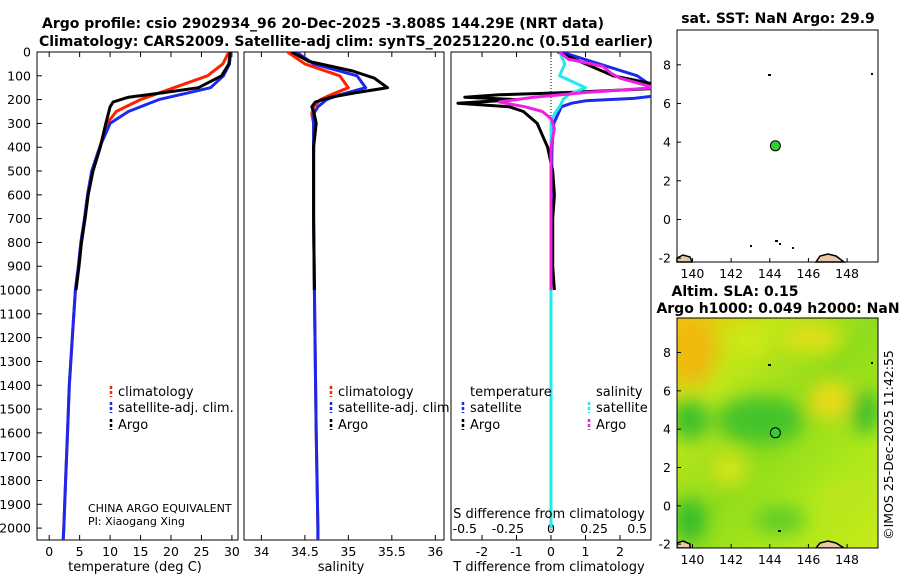 Image resolution: width=900 pixels, height=580 pixels. What do you see at coordinates (485, 425) in the screenshot?
I see `legend-t-argo: Argo` at bounding box center [485, 425].